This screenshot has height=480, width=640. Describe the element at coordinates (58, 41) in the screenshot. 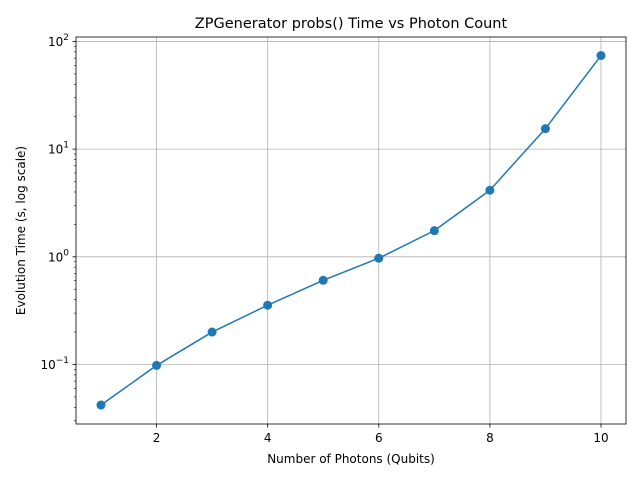

I see `y-tick-label: 10²` at that location.